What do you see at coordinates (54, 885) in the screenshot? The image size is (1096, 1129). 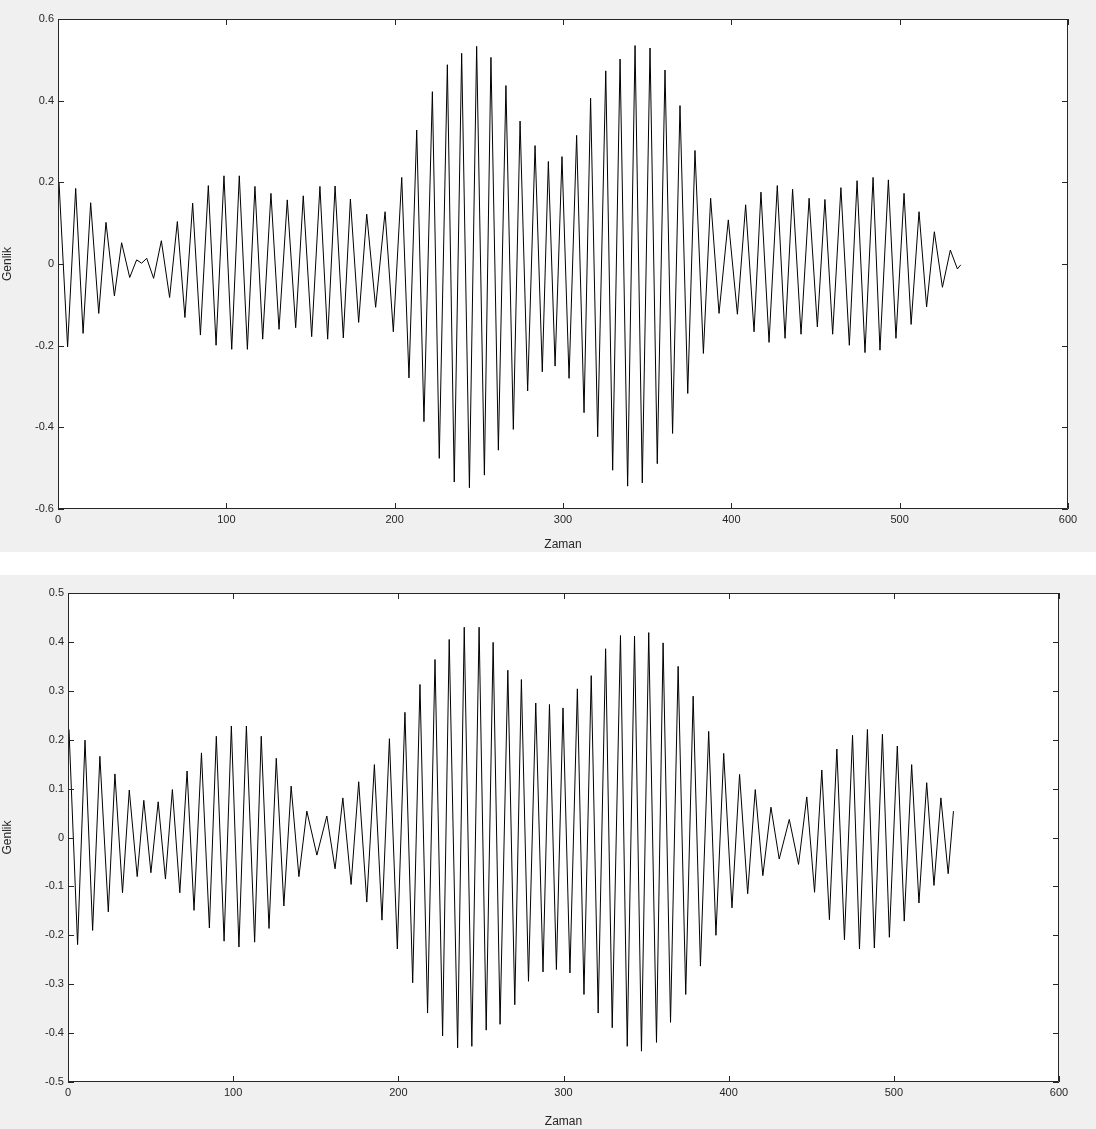 I see `y-tick-label: -0.1` at bounding box center [54, 885].